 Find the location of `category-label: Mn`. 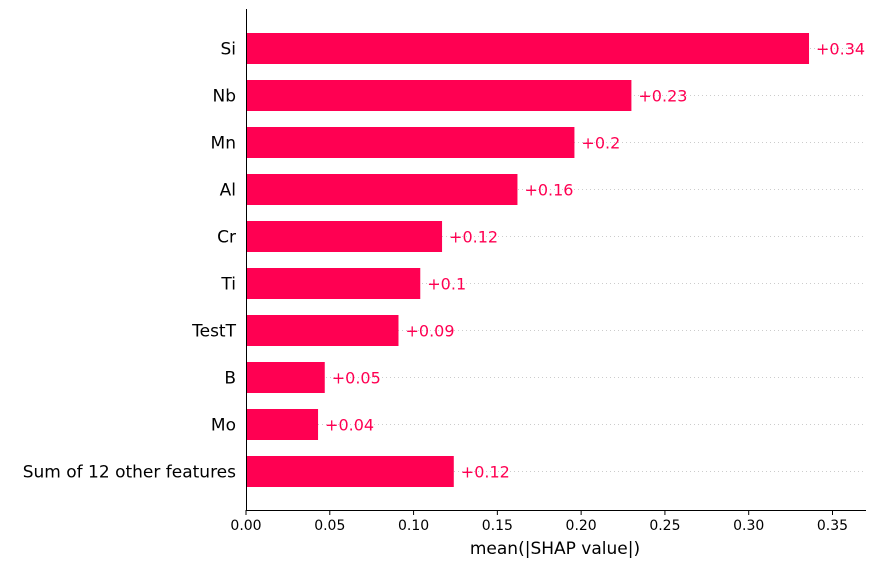

category-label: Mn is located at coordinates (223, 144).